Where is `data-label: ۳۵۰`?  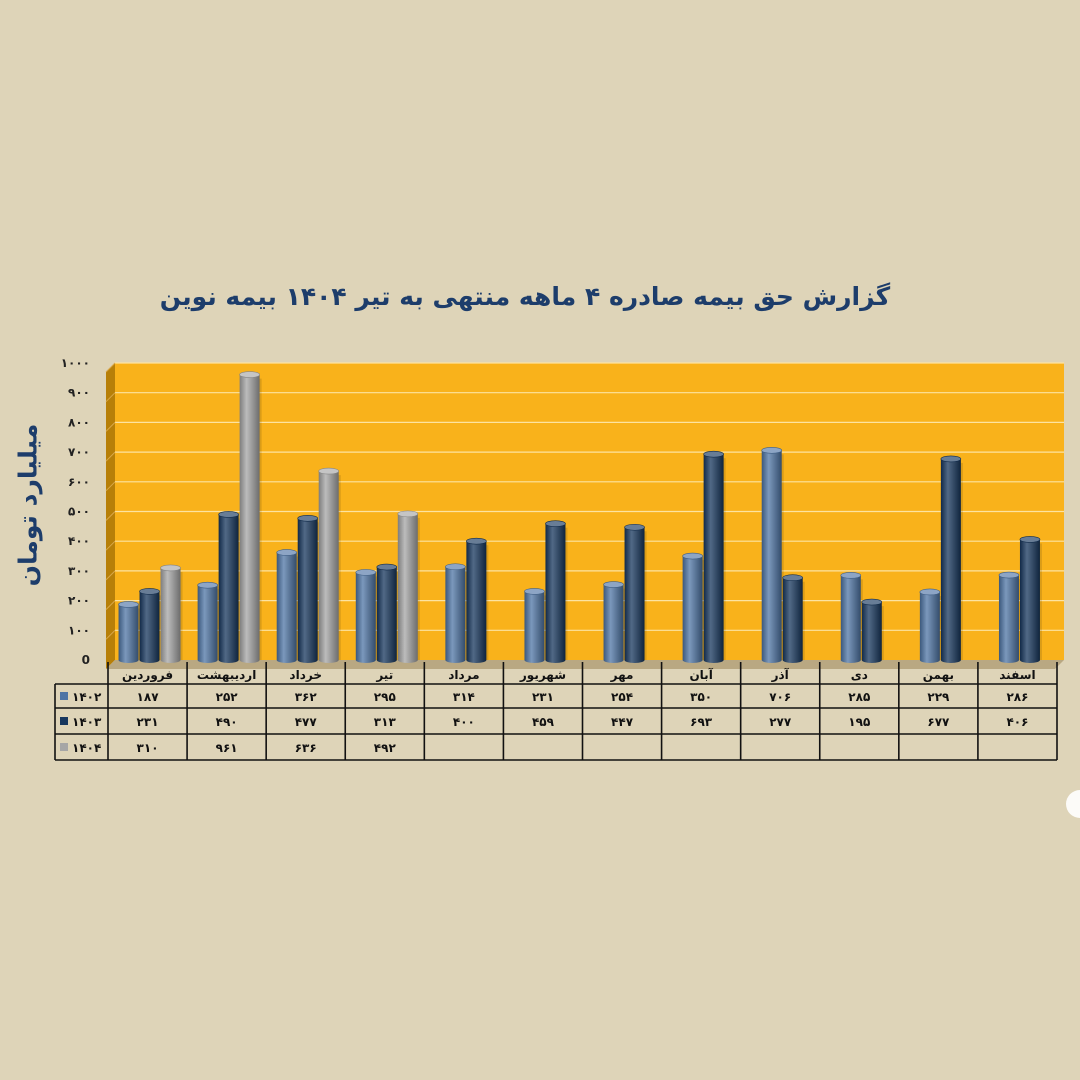 data-label: ۳۵۰ is located at coordinates (701, 697).